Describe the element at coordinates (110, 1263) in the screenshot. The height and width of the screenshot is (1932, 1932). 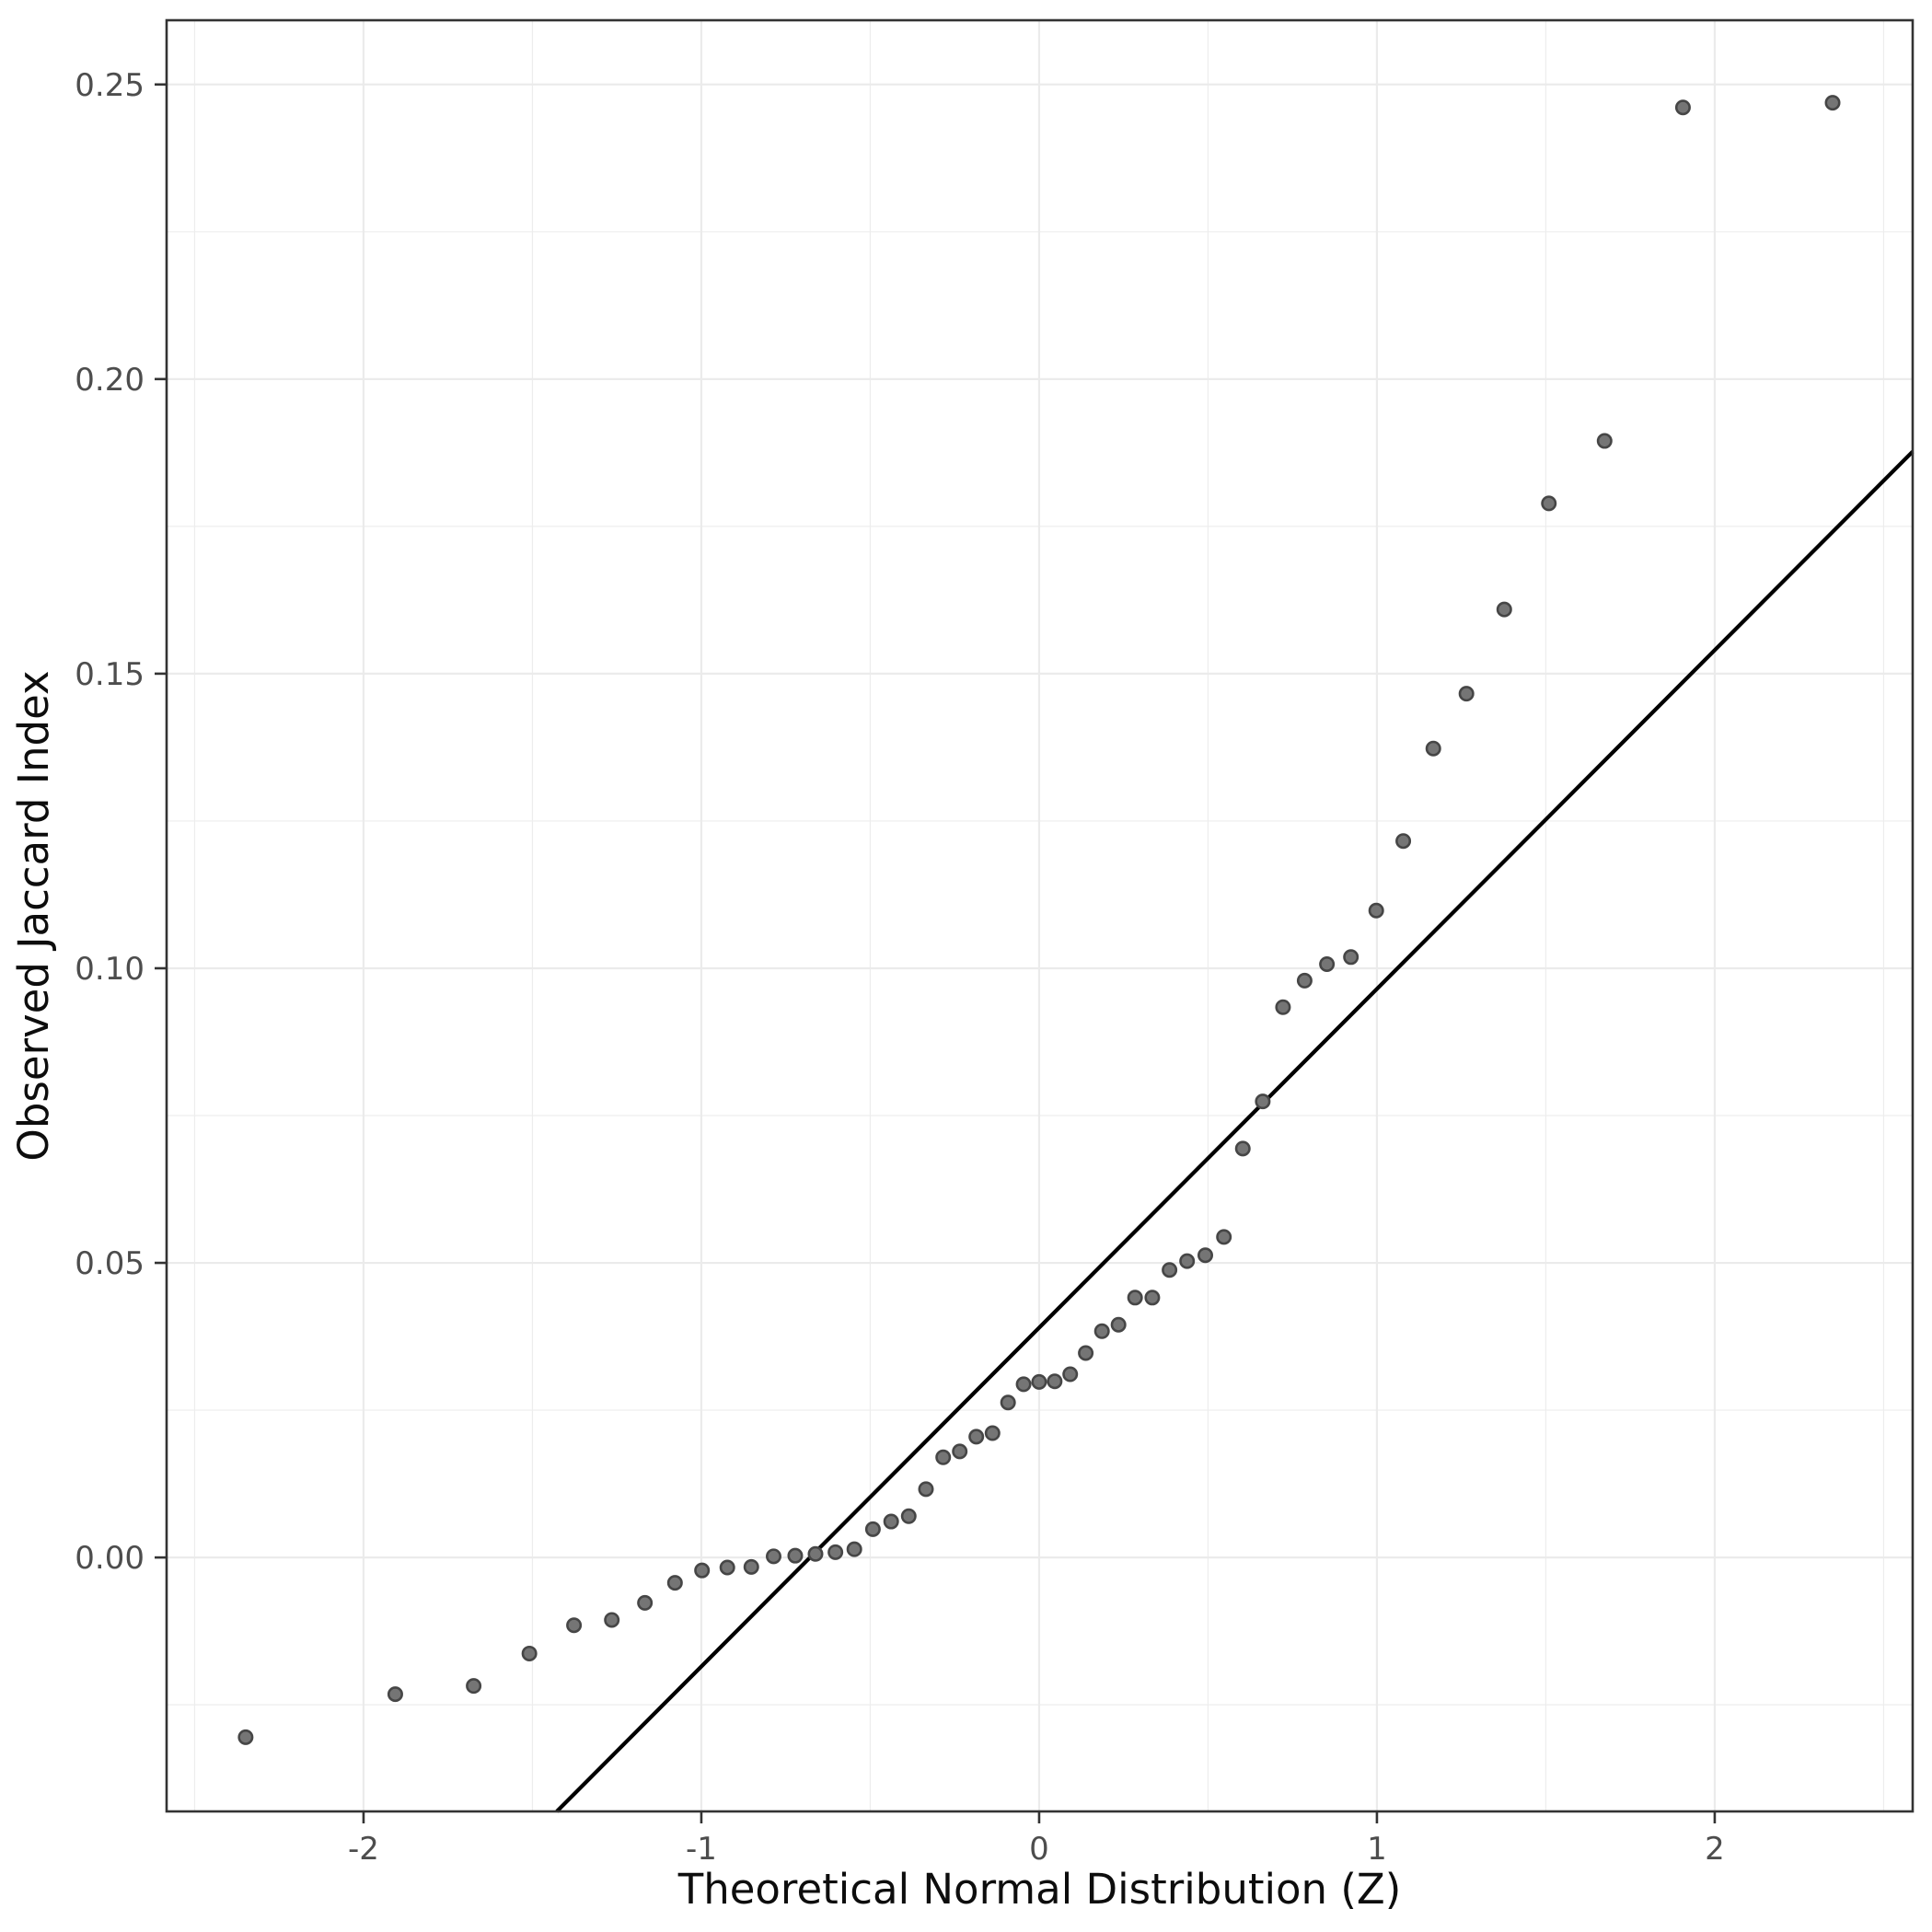
I see `y-tick-label: 0.05` at that location.